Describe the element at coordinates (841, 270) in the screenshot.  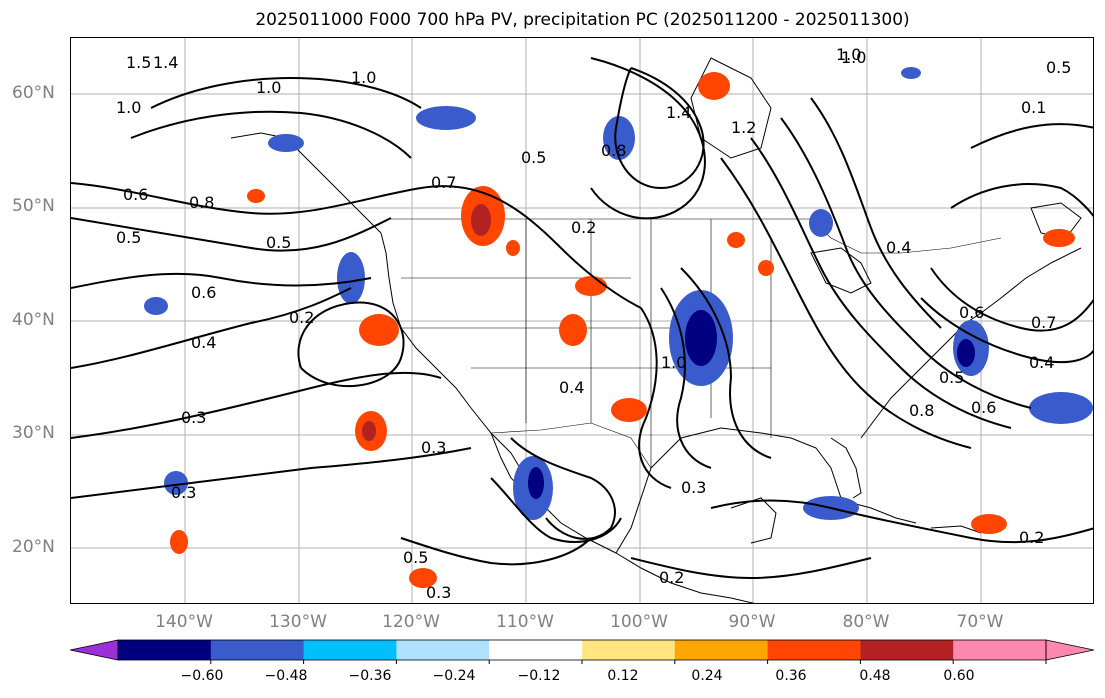
I see `great-lakes` at that location.